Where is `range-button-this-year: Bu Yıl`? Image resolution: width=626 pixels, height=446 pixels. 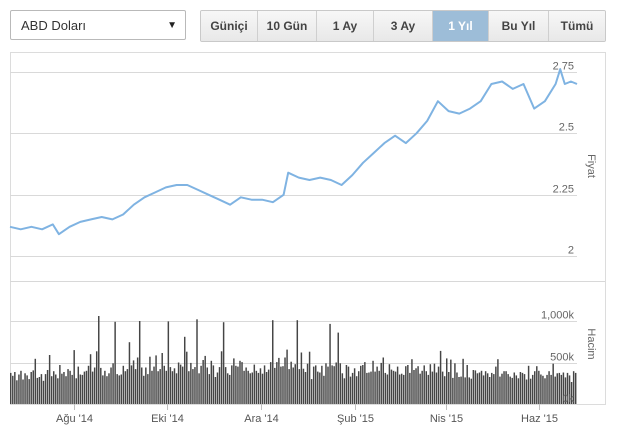 range-button-this-year: Bu Yıl is located at coordinates (519, 26).